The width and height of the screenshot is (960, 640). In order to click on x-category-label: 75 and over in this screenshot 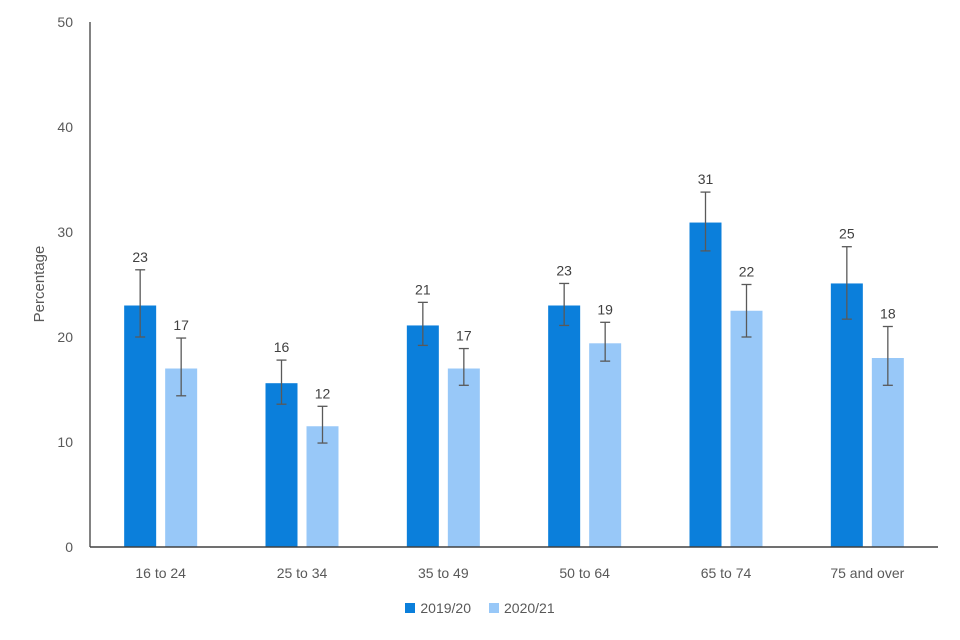, I will do `click(867, 573)`.